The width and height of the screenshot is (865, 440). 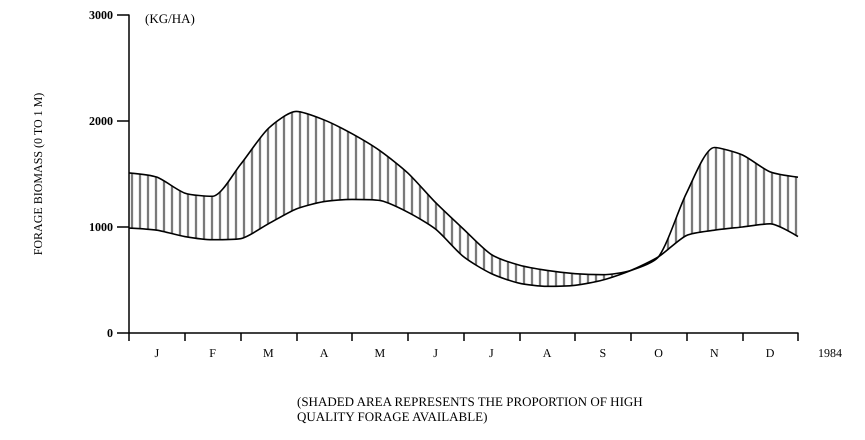 I want to click on x-tick-label: N, so click(x=715, y=353).